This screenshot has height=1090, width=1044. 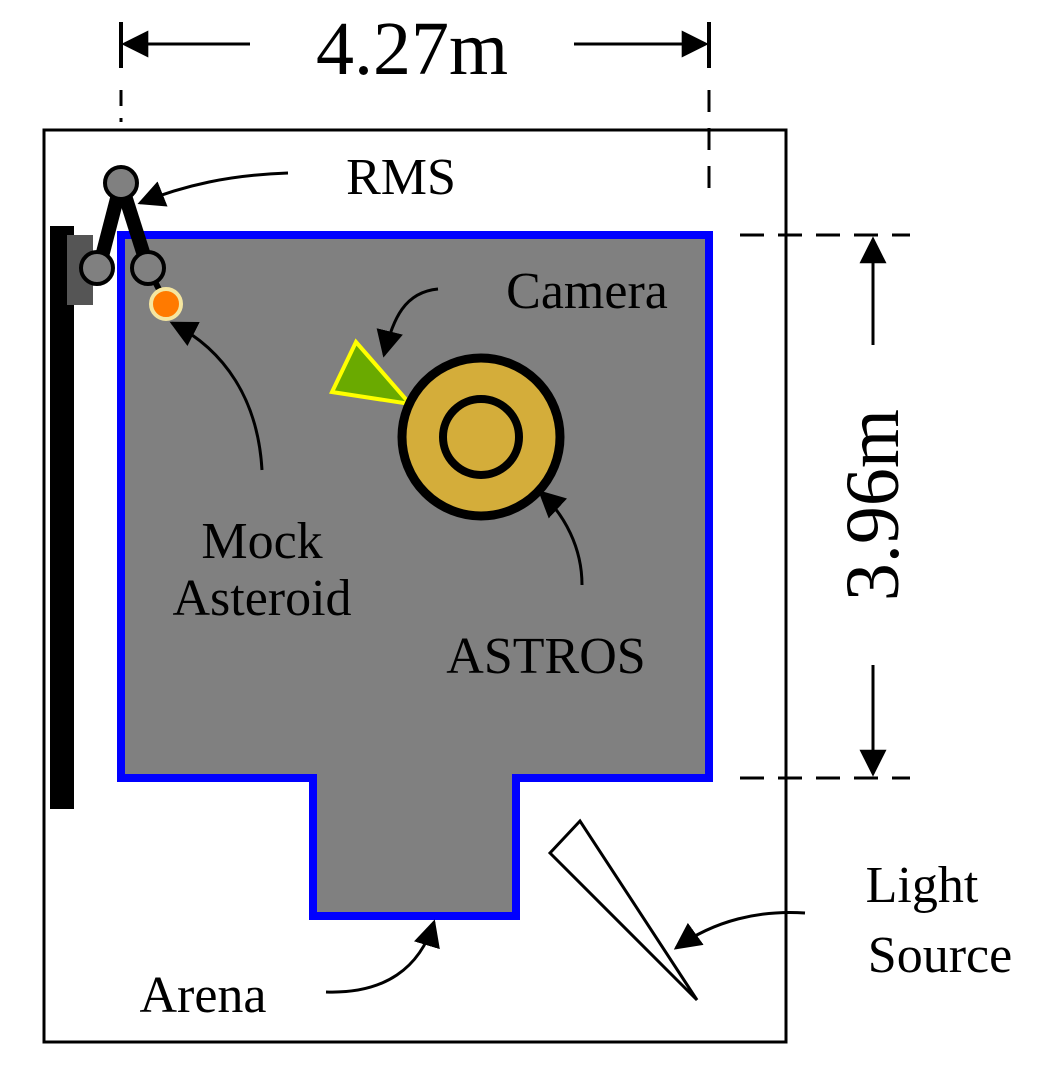 I want to click on light-source-callout-arrow, so click(x=739, y=930).